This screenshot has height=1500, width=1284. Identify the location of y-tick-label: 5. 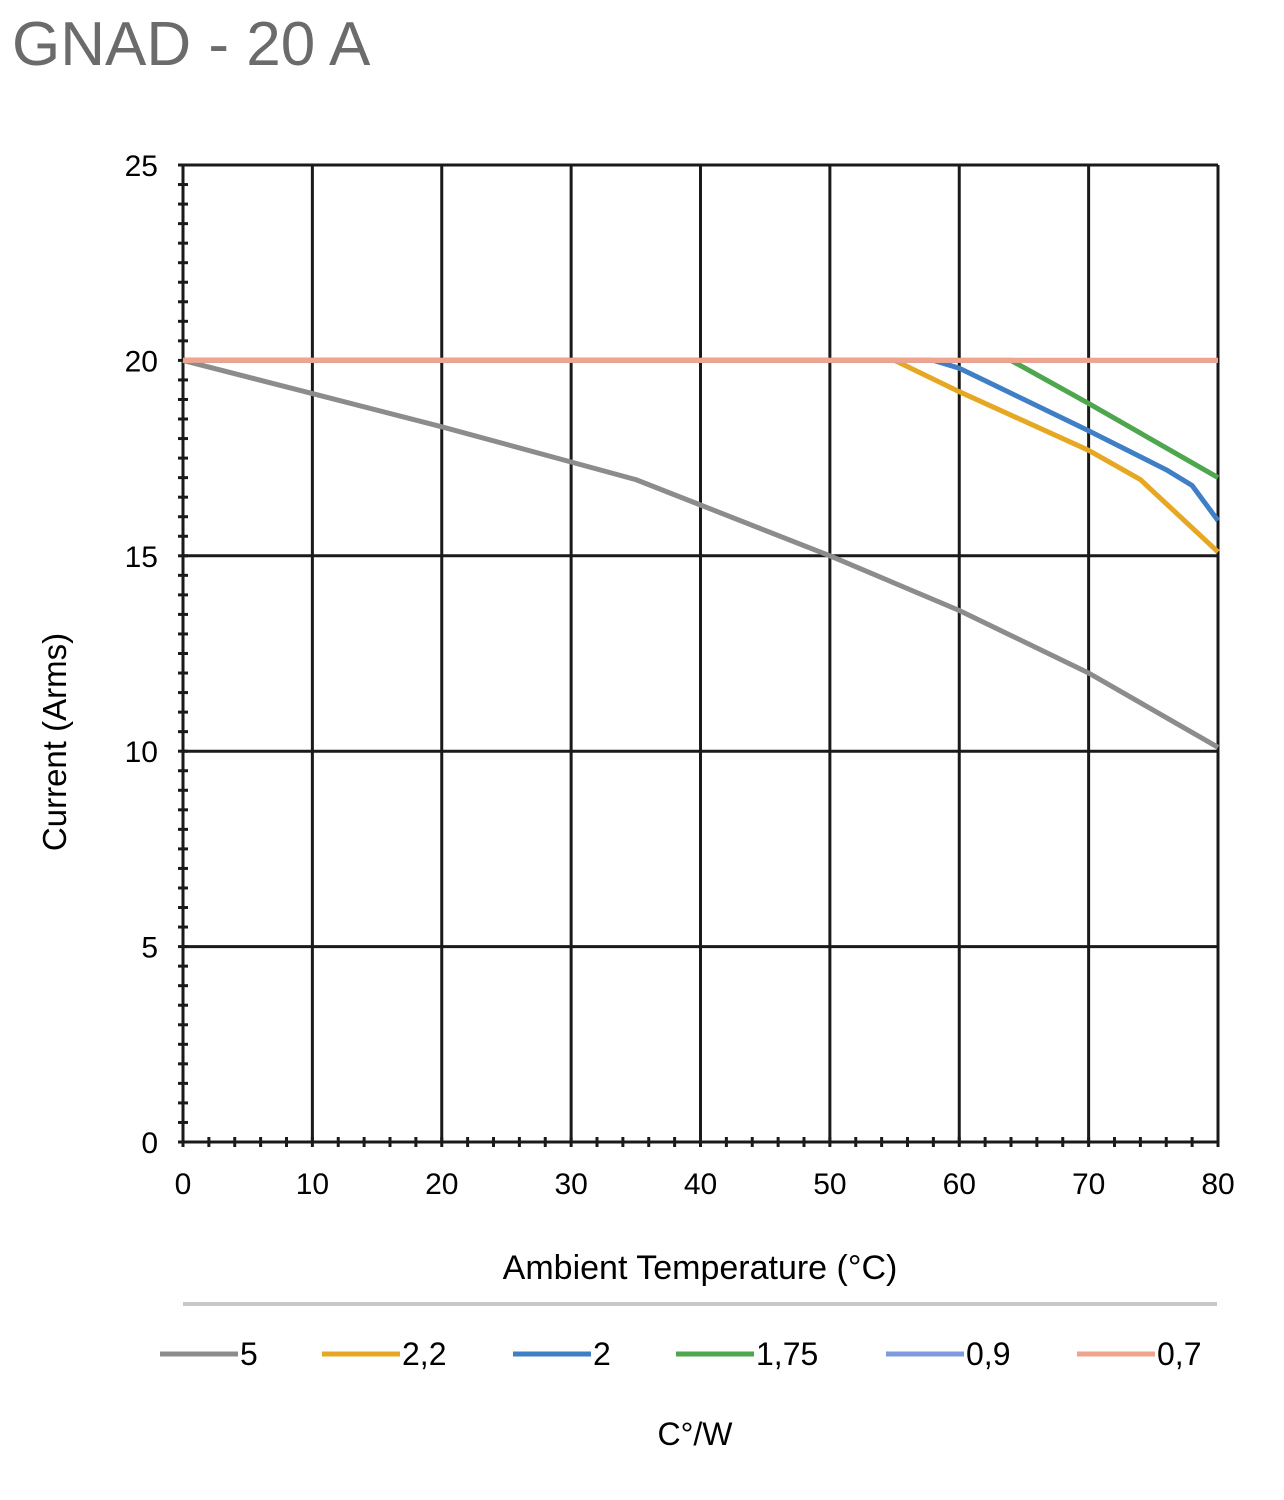
(149, 948).